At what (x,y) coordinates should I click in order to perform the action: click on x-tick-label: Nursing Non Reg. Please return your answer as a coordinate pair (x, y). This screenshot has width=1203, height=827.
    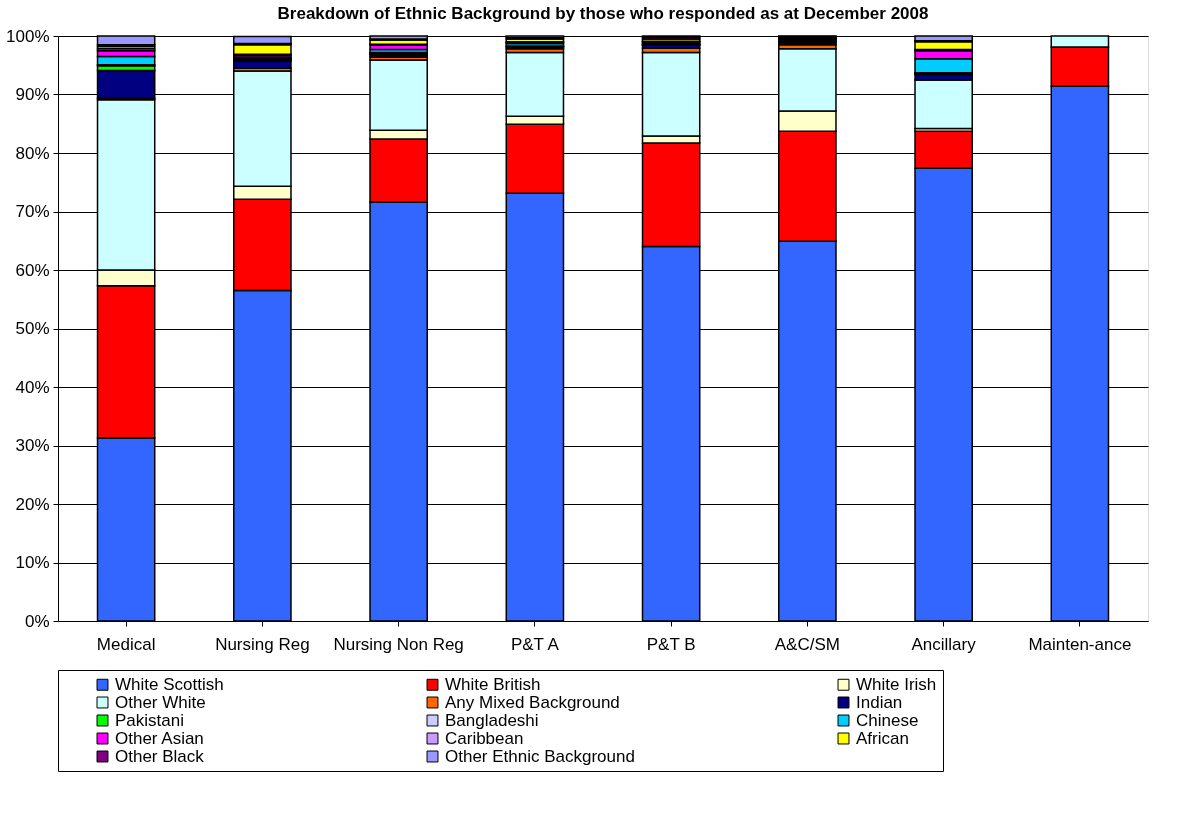
    Looking at the image, I should click on (398, 644).